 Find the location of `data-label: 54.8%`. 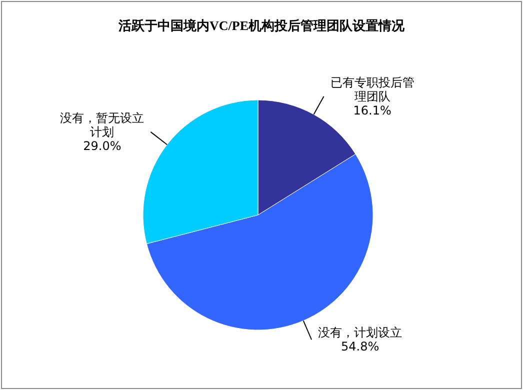

data-label: 54.8% is located at coordinates (360, 347).